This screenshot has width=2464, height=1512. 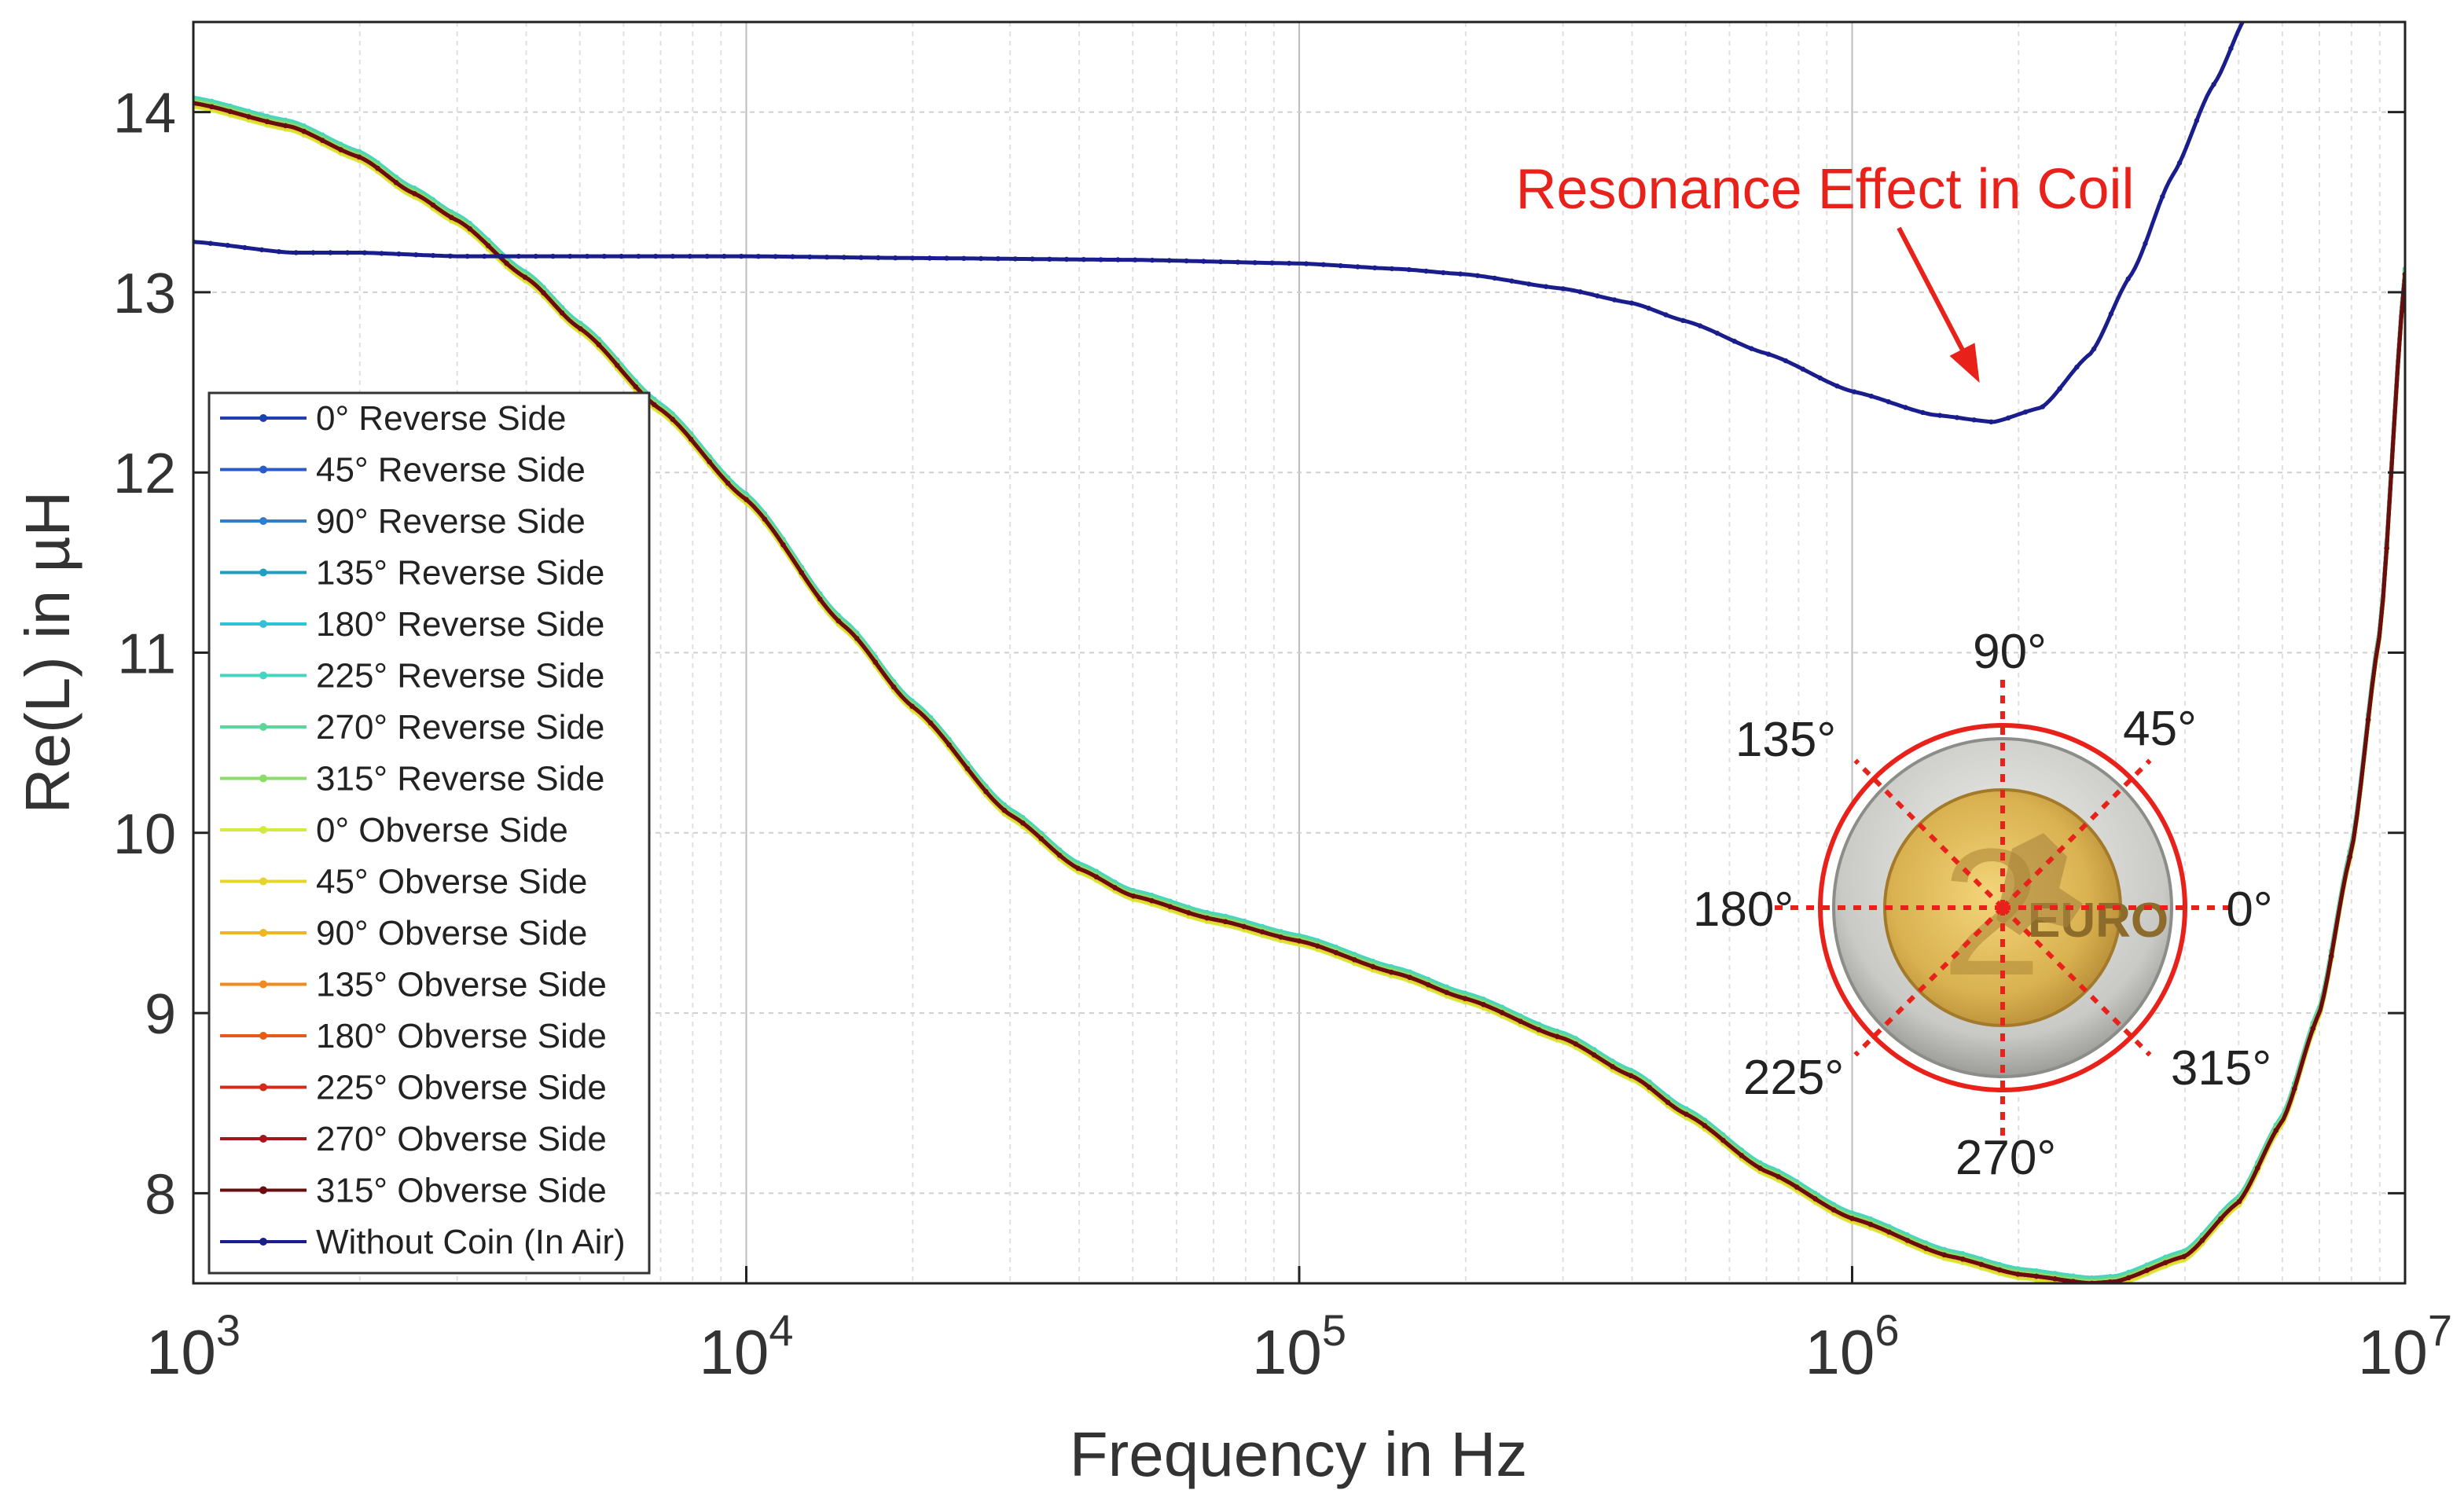 I want to click on y-tick-label: 8, so click(x=160, y=1194).